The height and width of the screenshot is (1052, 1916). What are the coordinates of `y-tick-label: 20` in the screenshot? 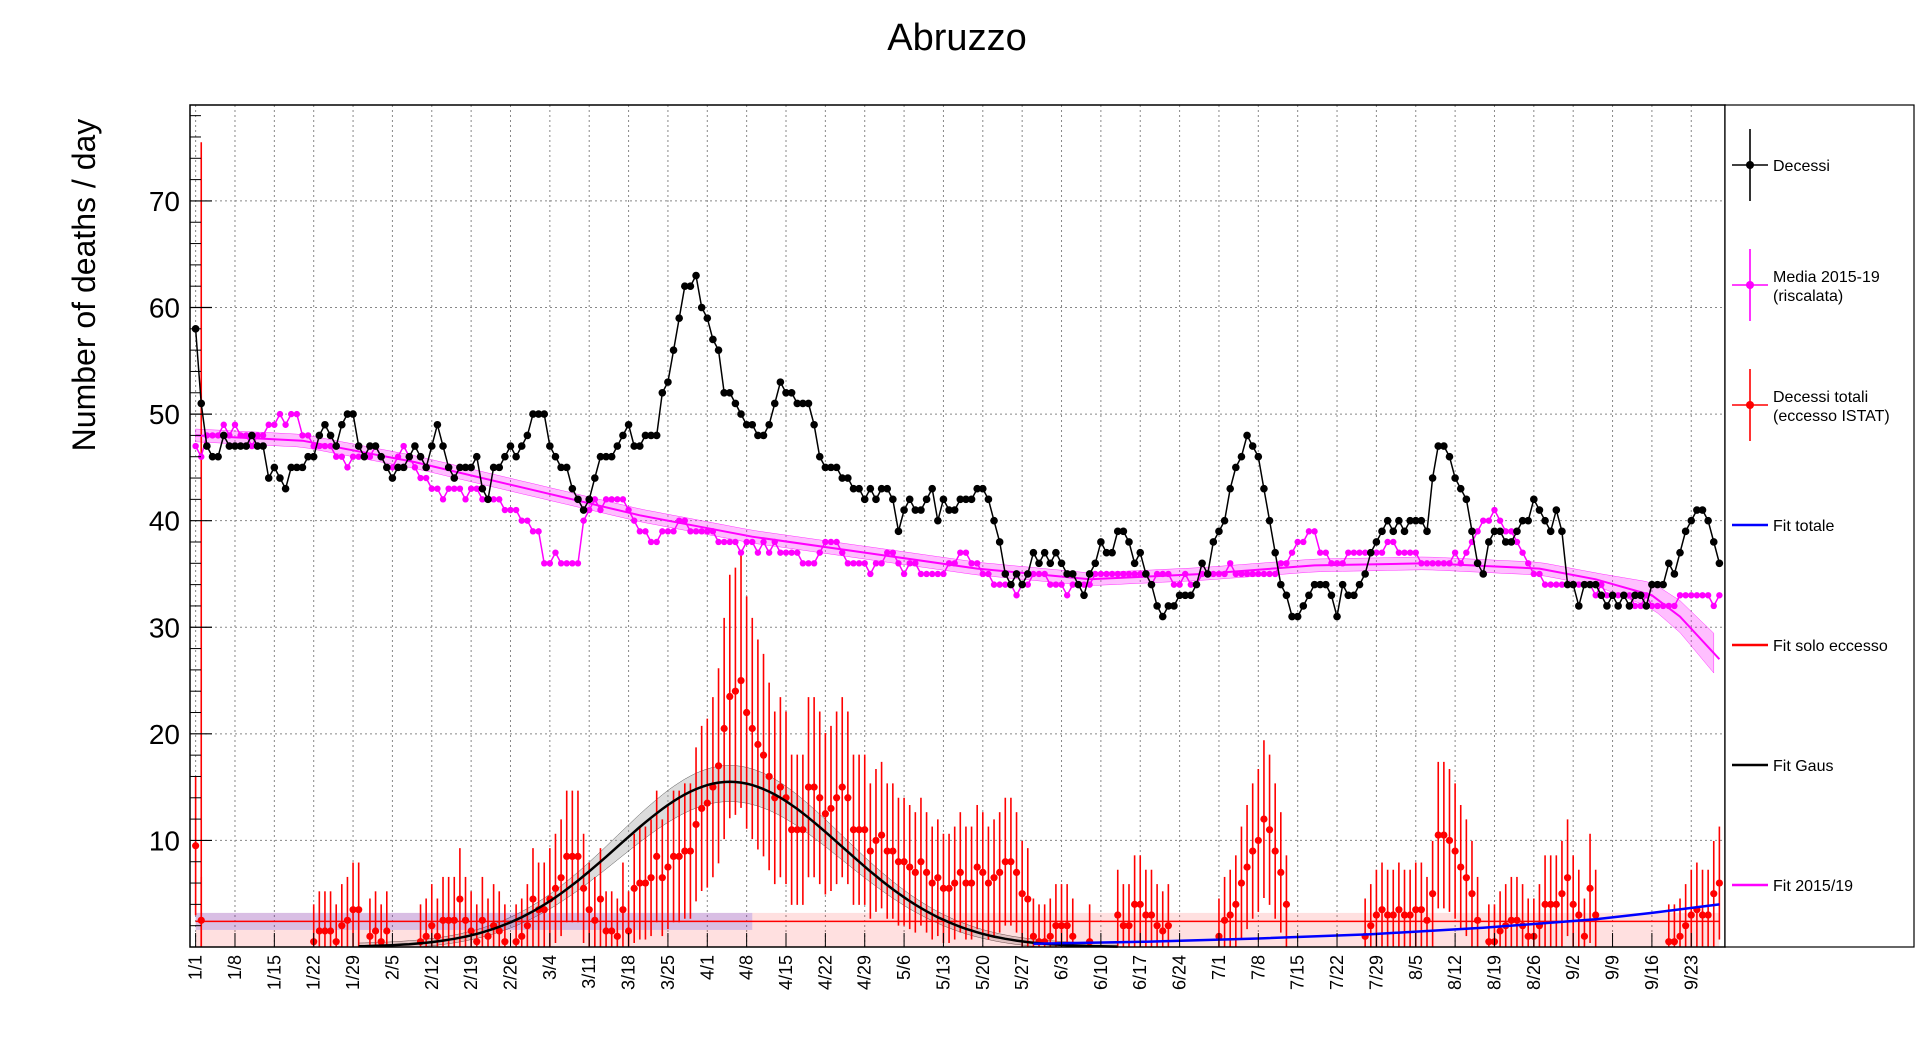 It's located at (164, 734).